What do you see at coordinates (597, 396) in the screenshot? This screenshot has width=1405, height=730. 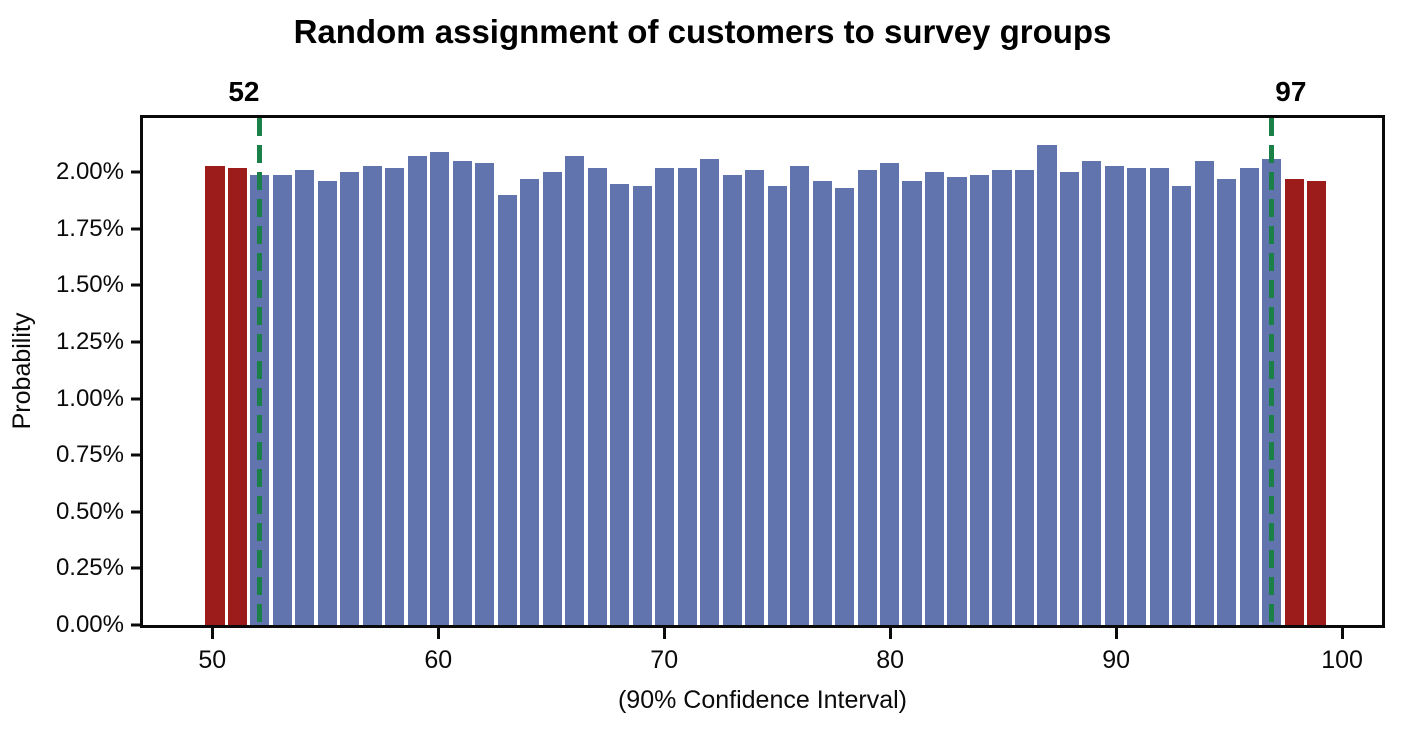 I see `bar-x67` at bounding box center [597, 396].